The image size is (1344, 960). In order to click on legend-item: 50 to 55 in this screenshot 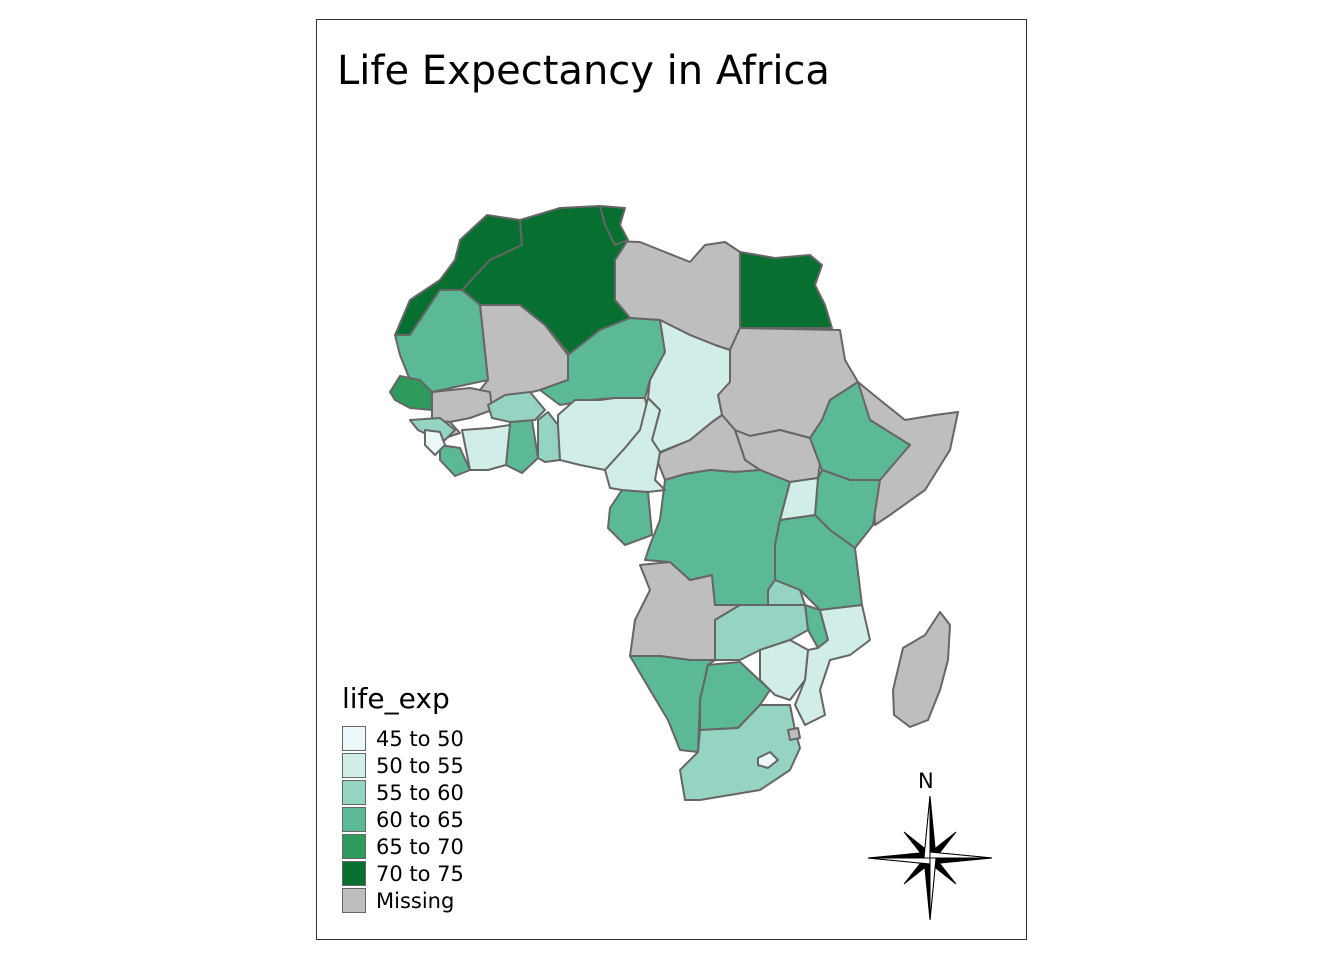, I will do `click(403, 765)`.